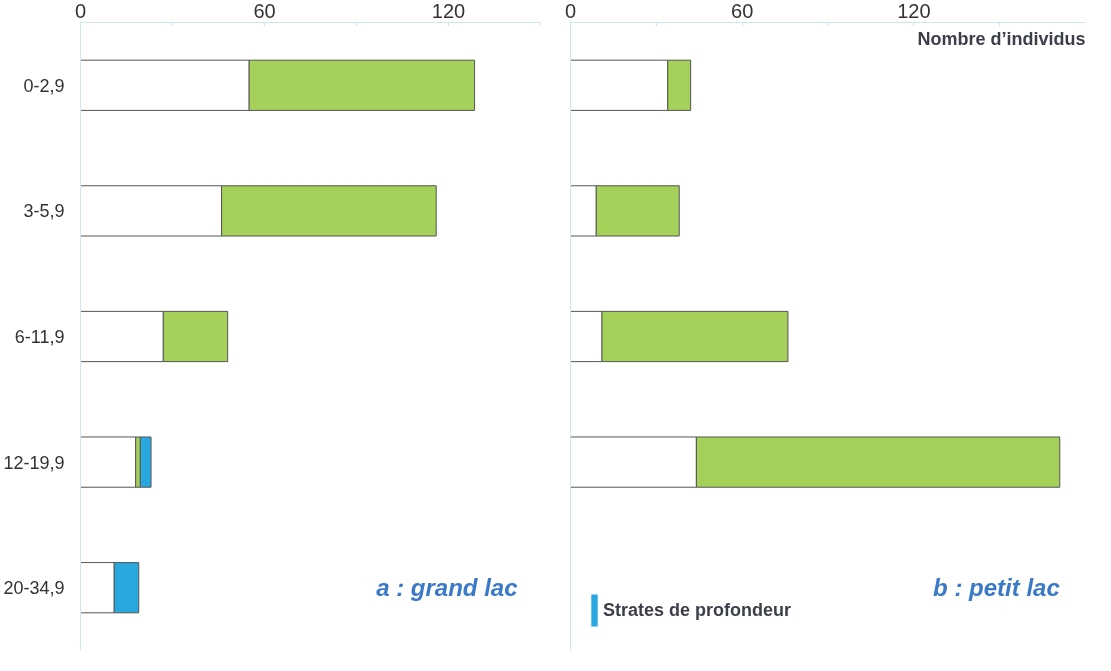 The image size is (1111, 671). What do you see at coordinates (34, 462) in the screenshot?
I see `y-tick-label: 12-19,9` at bounding box center [34, 462].